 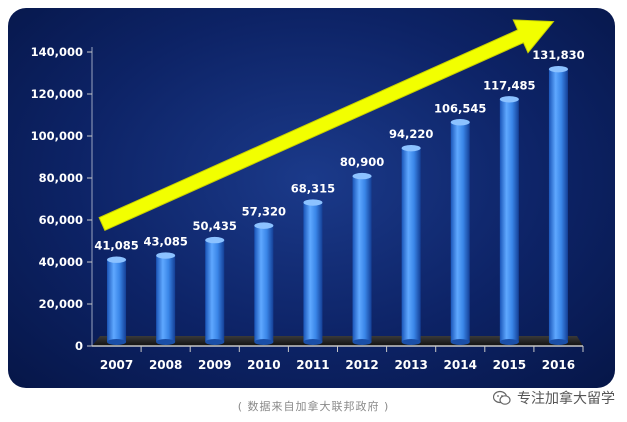 I want to click on x-tick-label: 2014, so click(x=460, y=365).